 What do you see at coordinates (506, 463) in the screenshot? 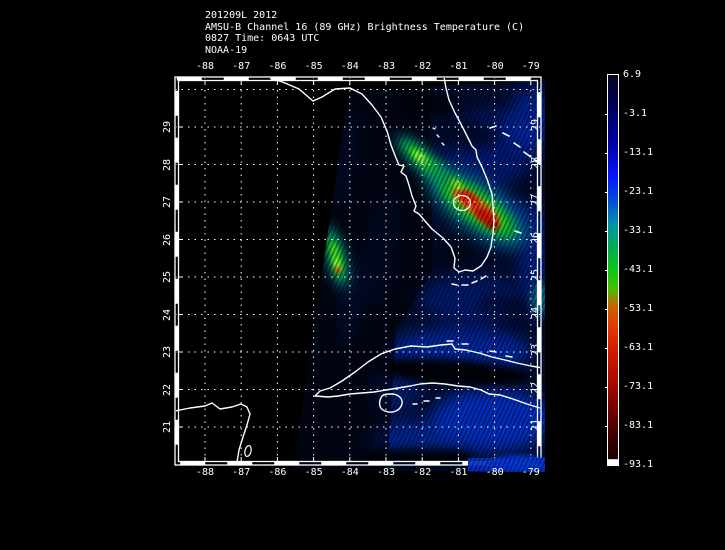
I see `swath-overflow` at bounding box center [506, 463].